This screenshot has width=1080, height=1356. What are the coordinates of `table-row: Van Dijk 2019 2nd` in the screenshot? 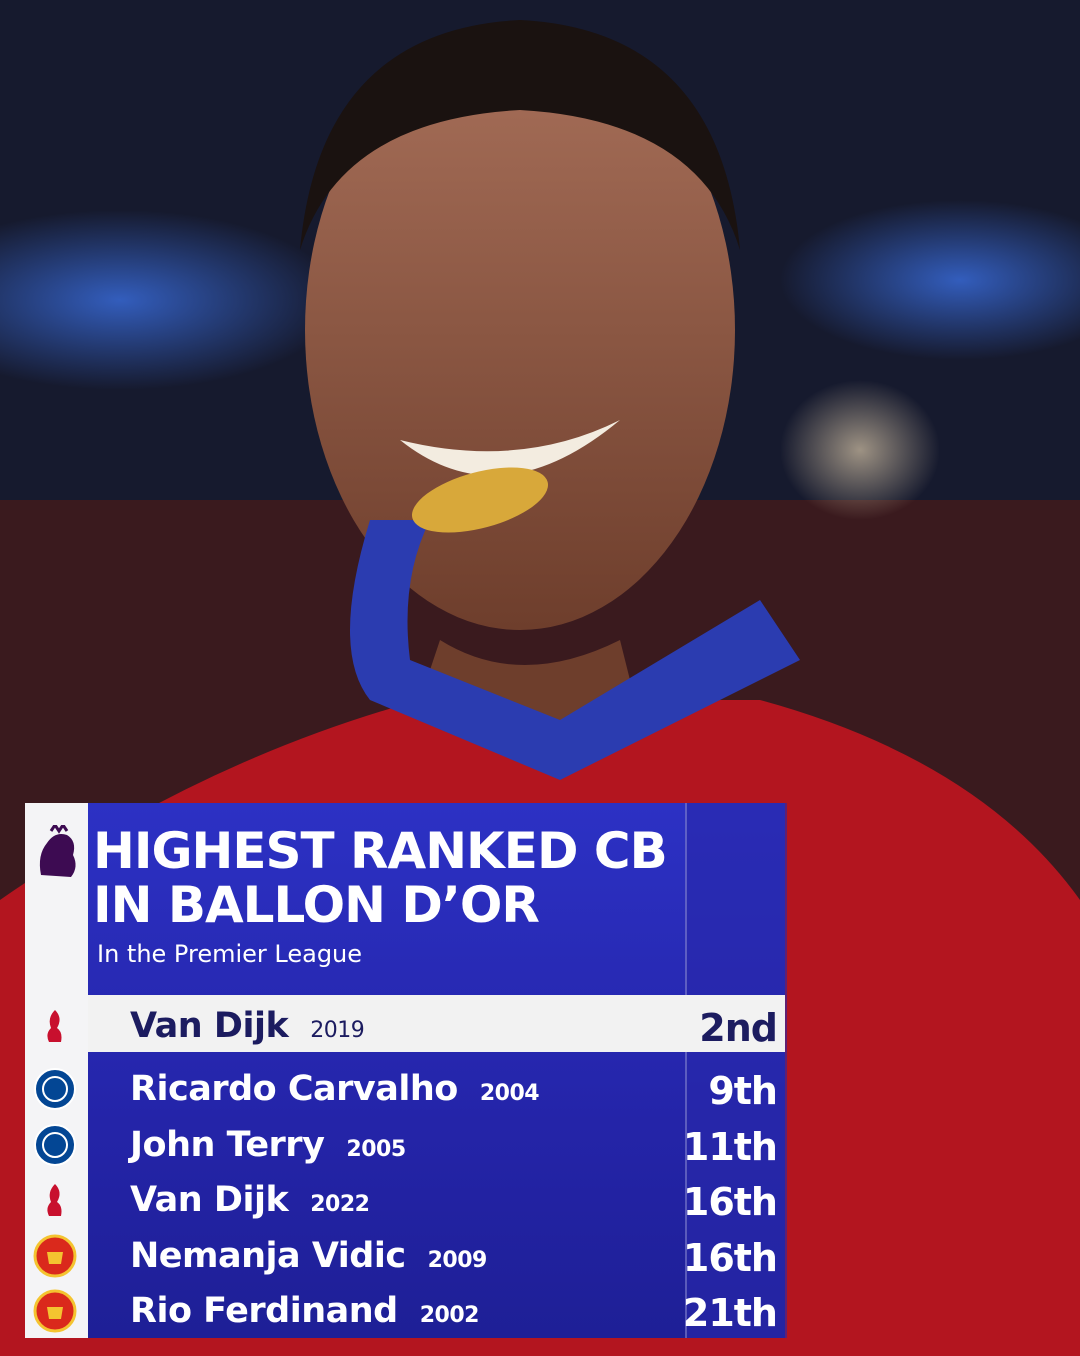 It's located at (436, 1026).